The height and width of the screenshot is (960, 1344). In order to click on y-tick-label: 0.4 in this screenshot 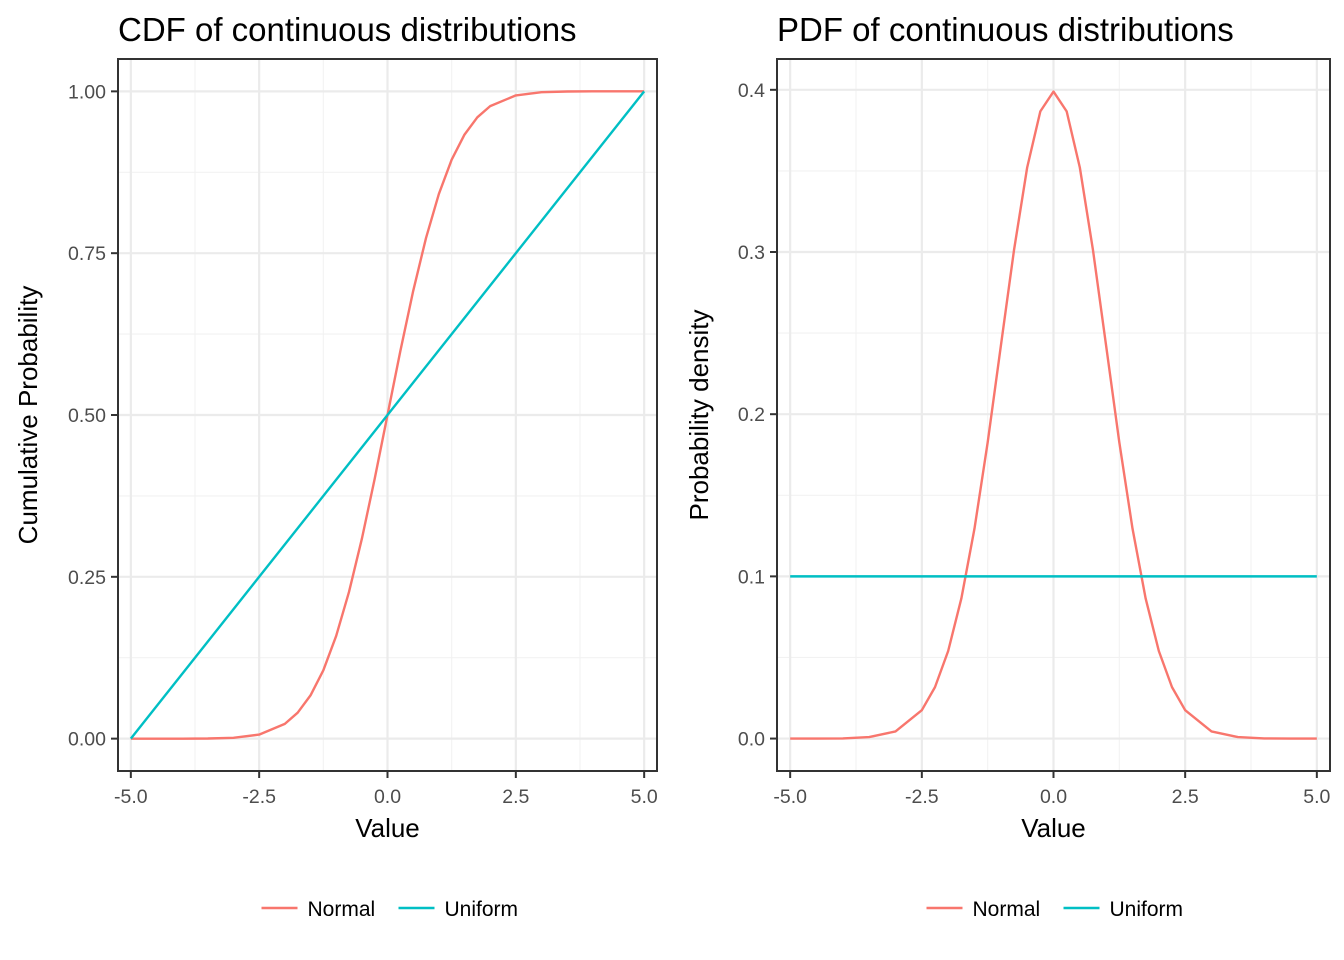, I will do `click(751, 91)`.